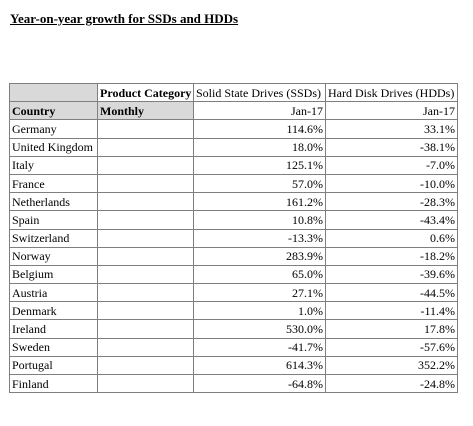 This screenshot has width=473, height=426. What do you see at coordinates (259, 365) in the screenshot?
I see `ssd-growth-cell: 614.3%` at bounding box center [259, 365].